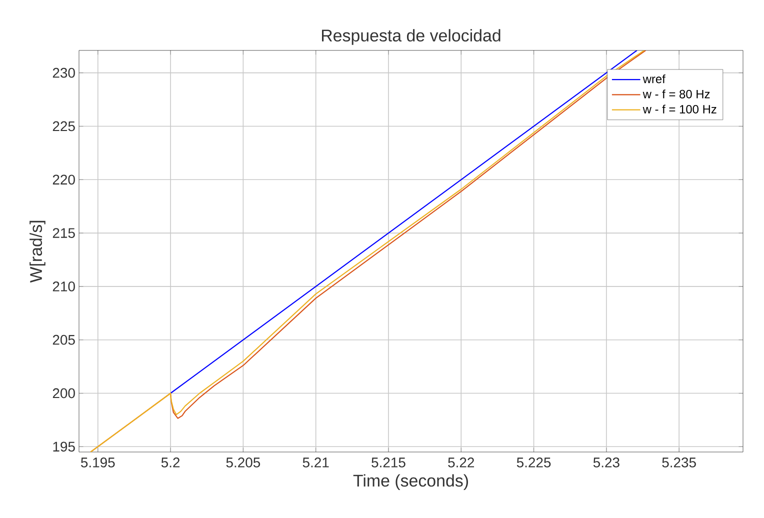 This screenshot has height=518, width=764. What do you see at coordinates (63, 126) in the screenshot?
I see `y-tick-label: 225` at bounding box center [63, 126].